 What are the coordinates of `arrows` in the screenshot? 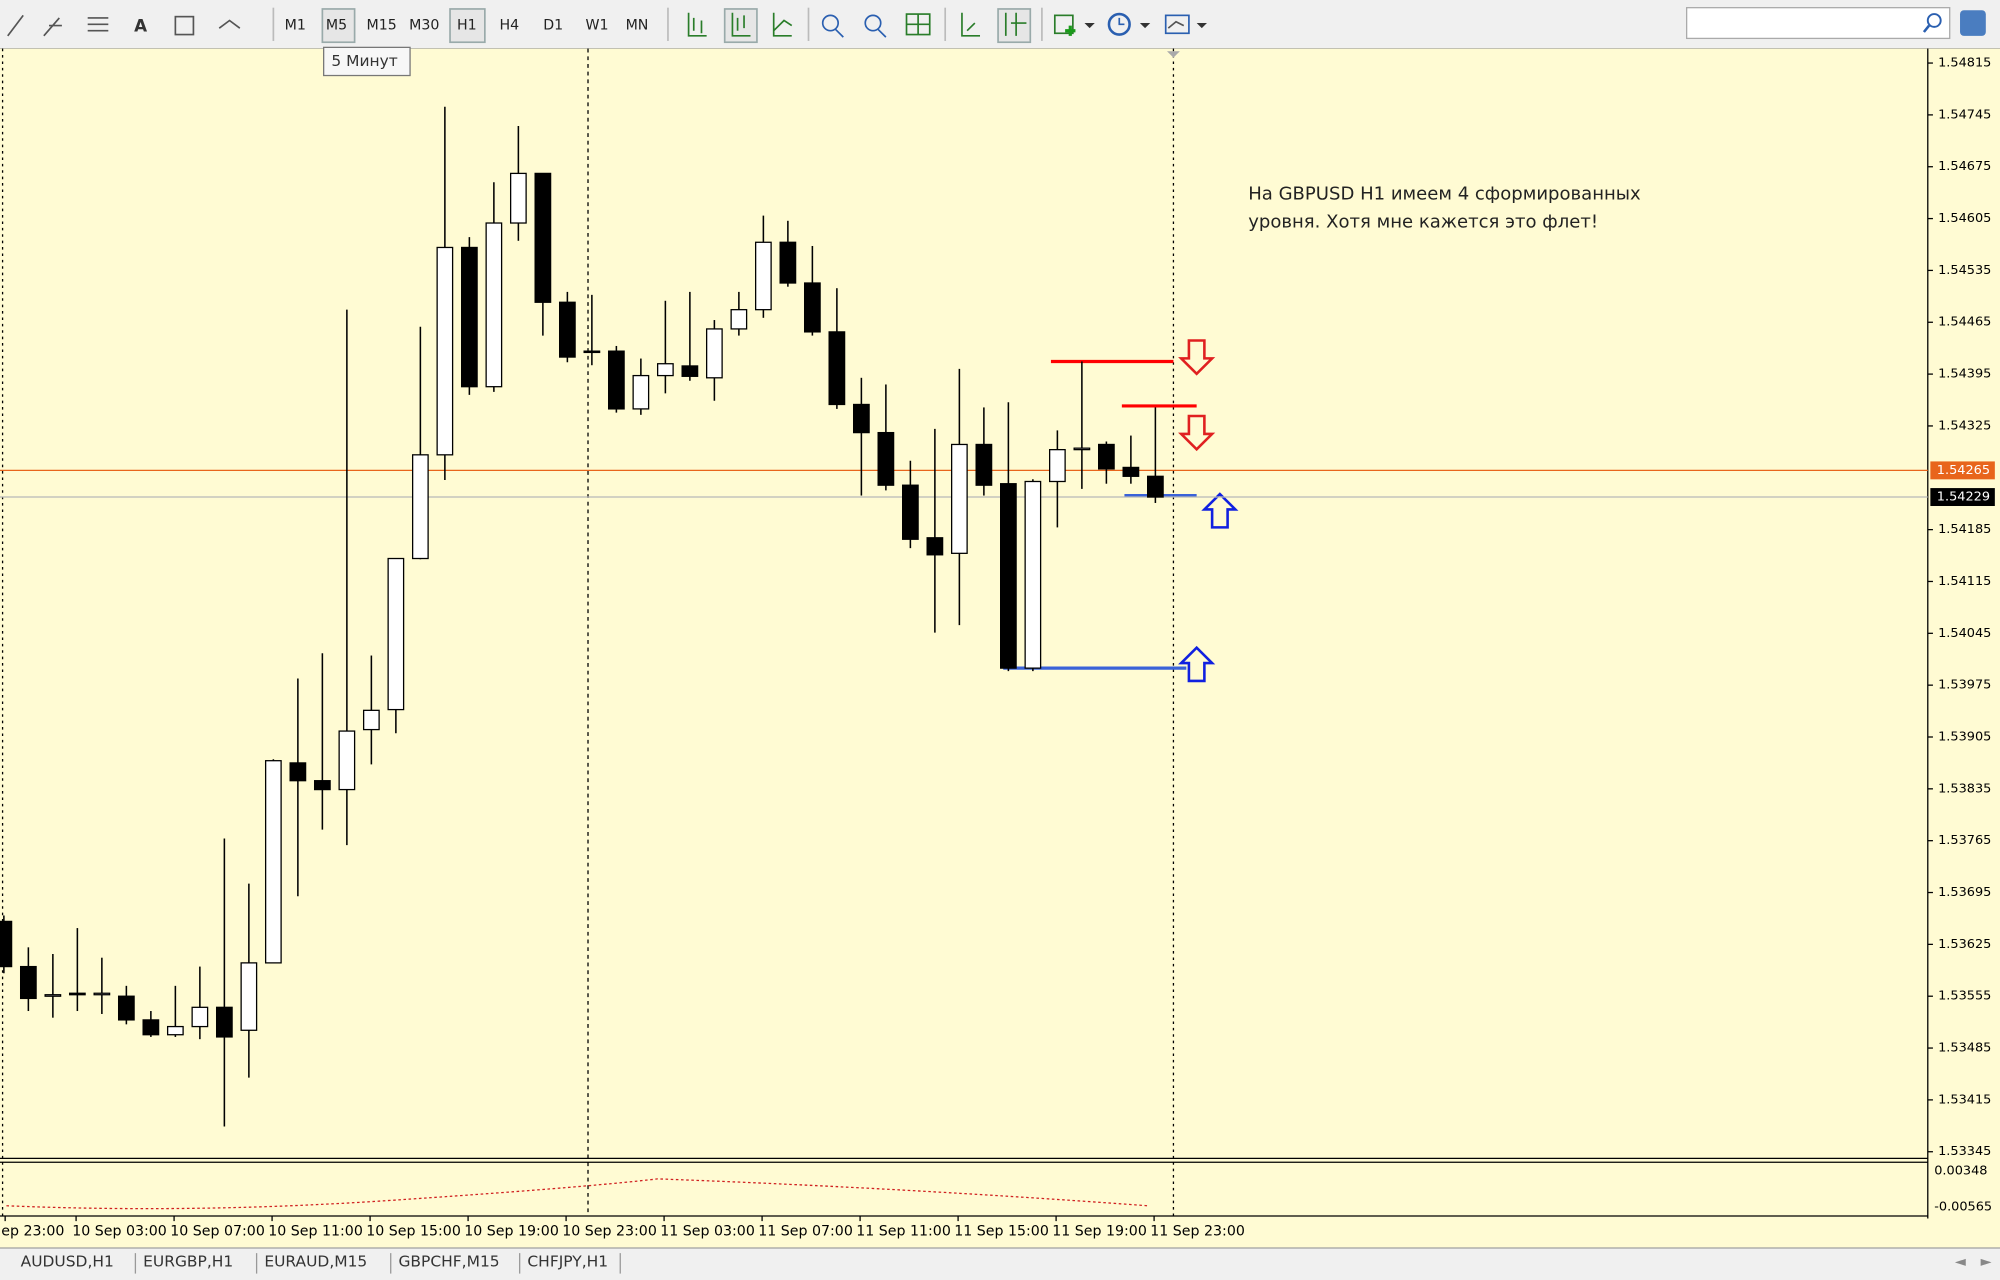 It's located at (1208, 511).